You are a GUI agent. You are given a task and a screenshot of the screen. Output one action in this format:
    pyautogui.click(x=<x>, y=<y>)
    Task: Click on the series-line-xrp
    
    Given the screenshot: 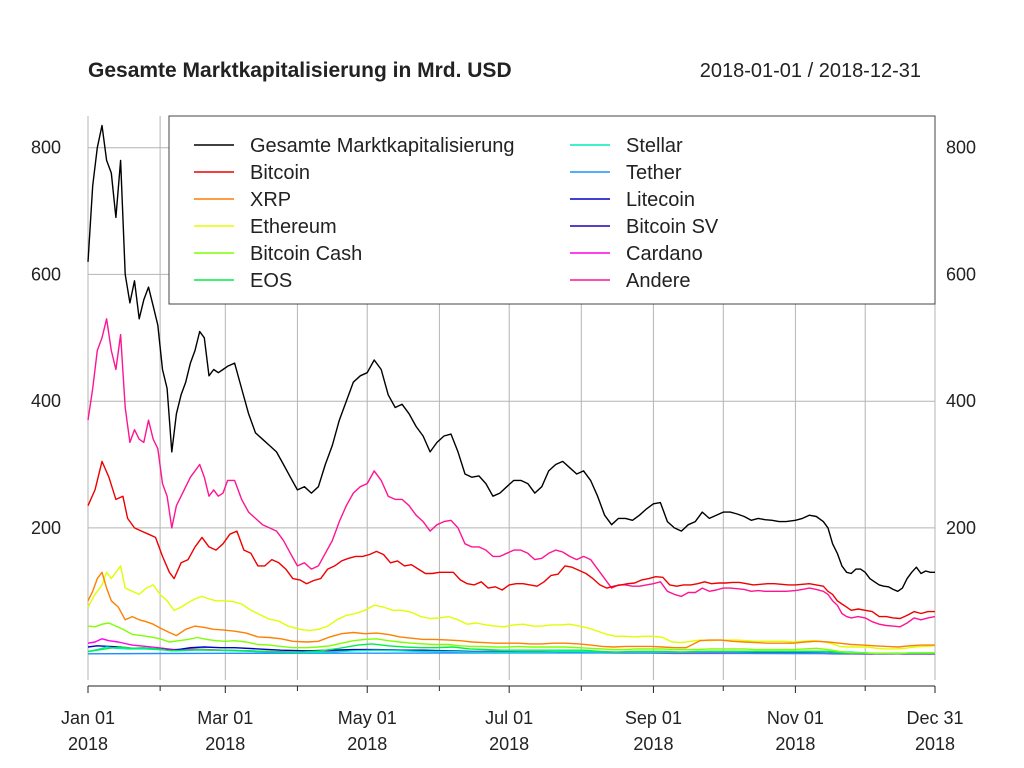 What is the action you would take?
    pyautogui.click(x=511, y=610)
    